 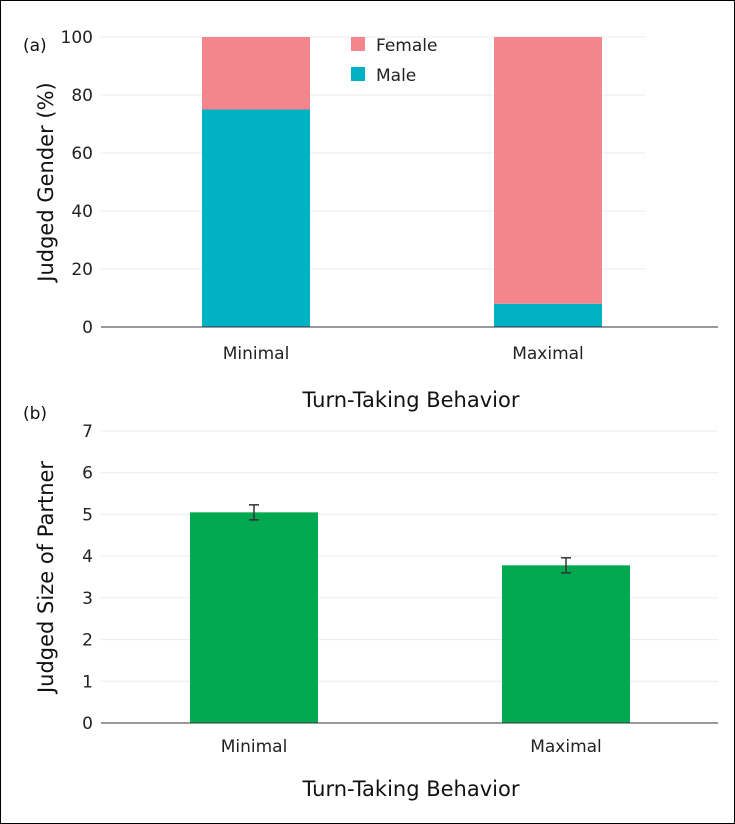 What do you see at coordinates (548, 315) in the screenshot?
I see `bar-male-maximal` at bounding box center [548, 315].